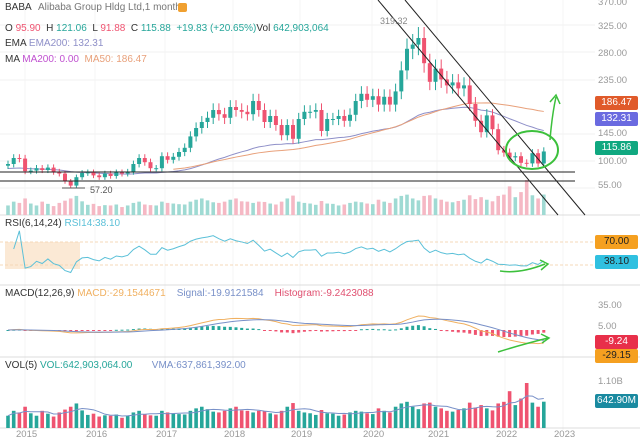  I want to click on signal-line, so click(275, 329).